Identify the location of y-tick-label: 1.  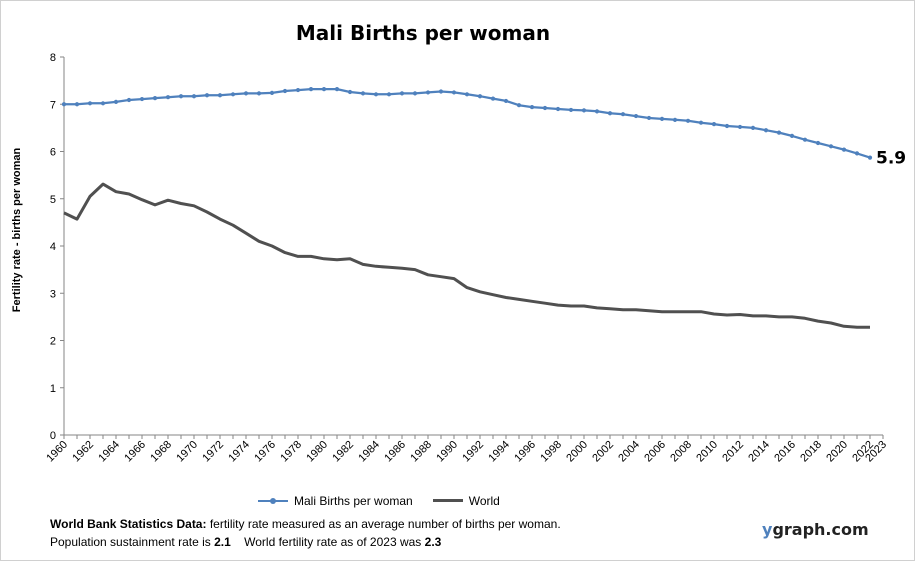
(53, 389).